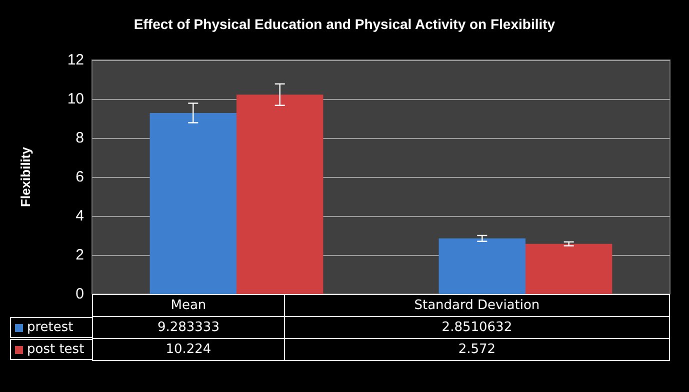 Image resolution: width=689 pixels, height=392 pixels. Describe the element at coordinates (477, 327) in the screenshot. I see `data-label: 2.8510632` at that location.